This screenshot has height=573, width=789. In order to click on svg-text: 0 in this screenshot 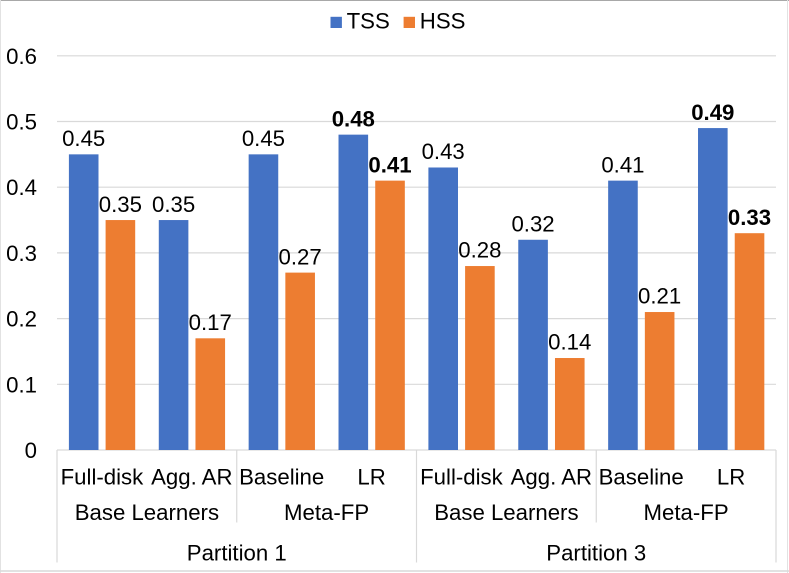, I will do `click(31, 450)`.